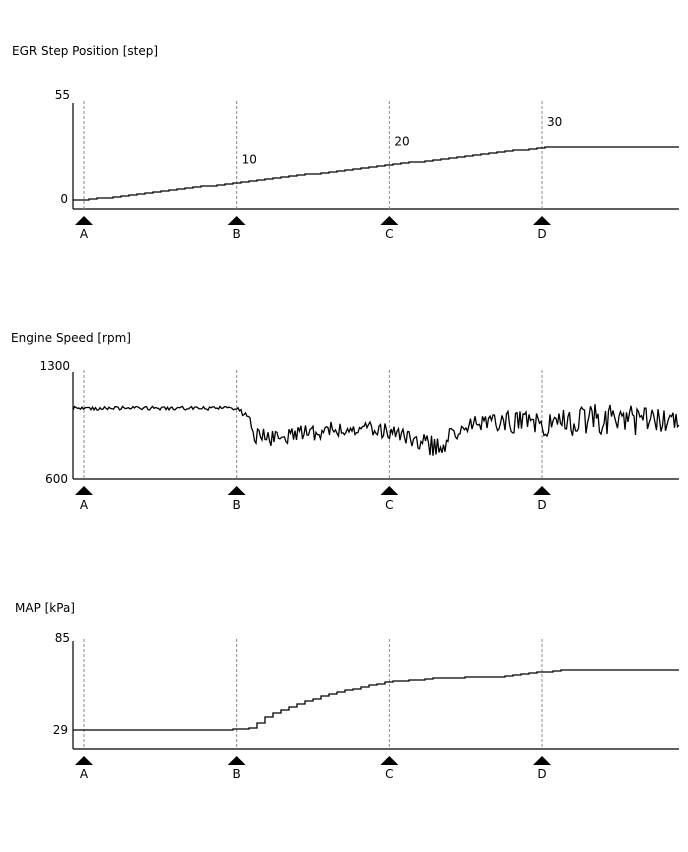 The height and width of the screenshot is (852, 688). I want to click on y-tick-label-min: 0, so click(64, 199).